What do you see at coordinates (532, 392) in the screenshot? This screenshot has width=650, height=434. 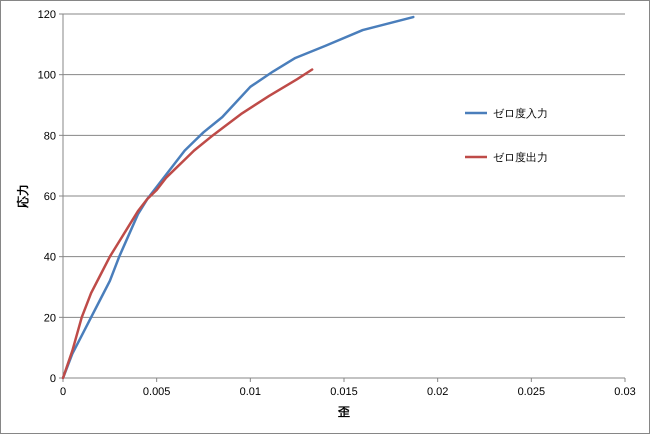 I see `x-tick-label: 0.025` at bounding box center [532, 392].